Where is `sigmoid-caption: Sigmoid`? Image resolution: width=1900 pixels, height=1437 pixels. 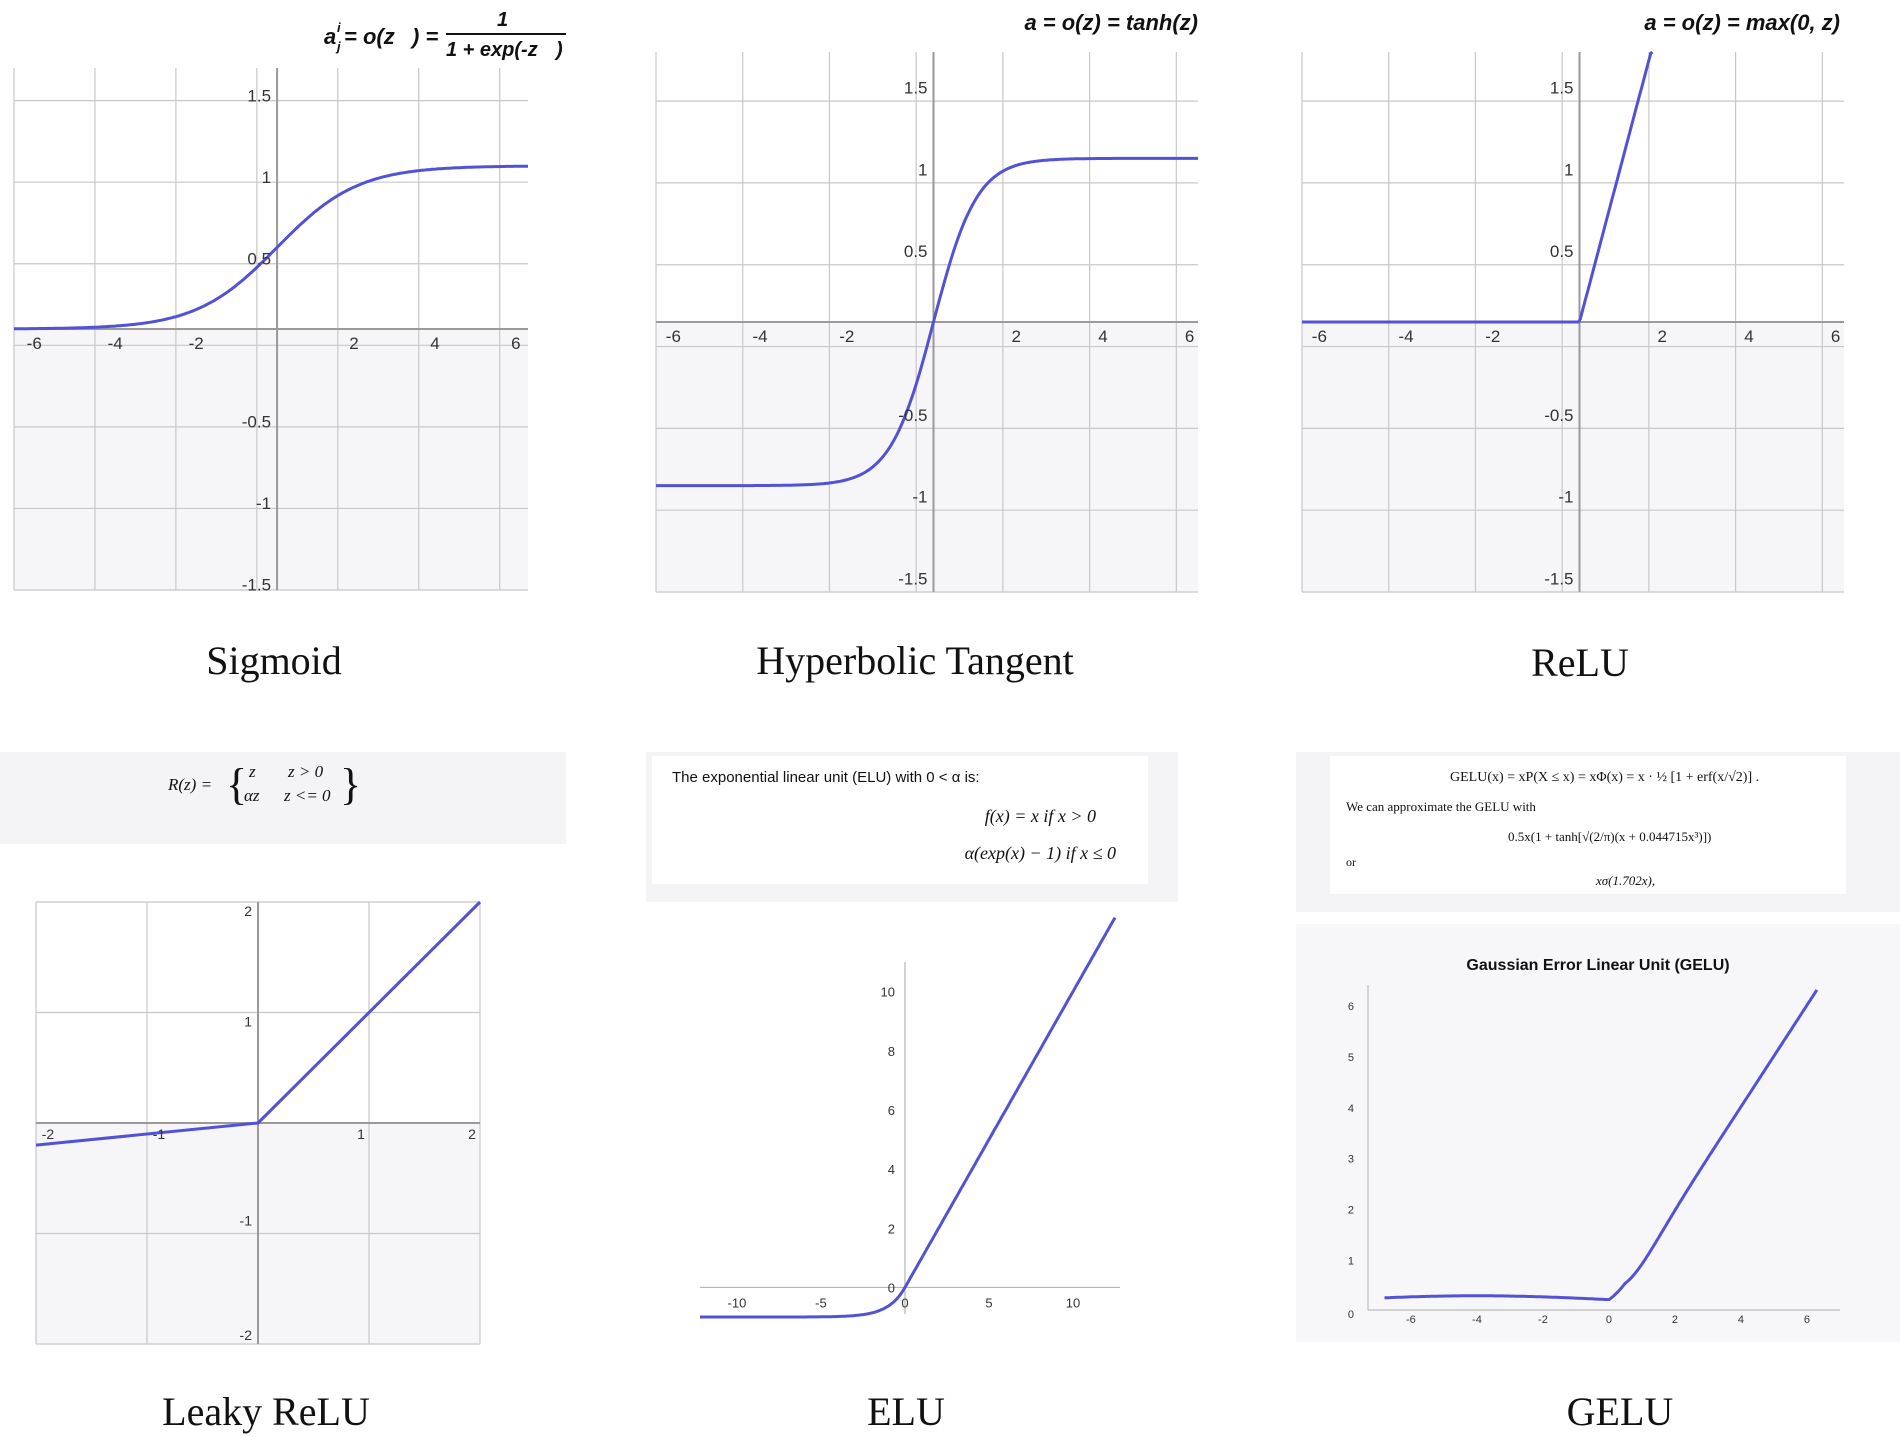
sigmoid-caption: Sigmoid is located at coordinates (274, 660).